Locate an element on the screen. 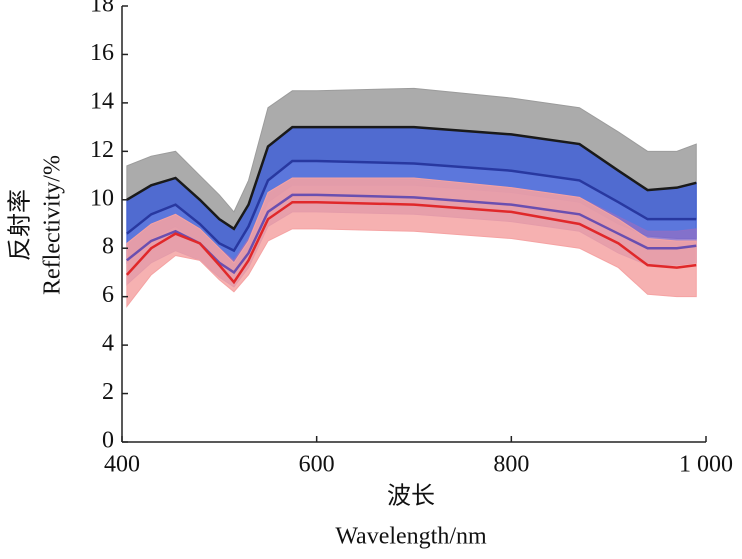 The width and height of the screenshot is (742, 559). x-tick-label: 600 is located at coordinates (317, 465).